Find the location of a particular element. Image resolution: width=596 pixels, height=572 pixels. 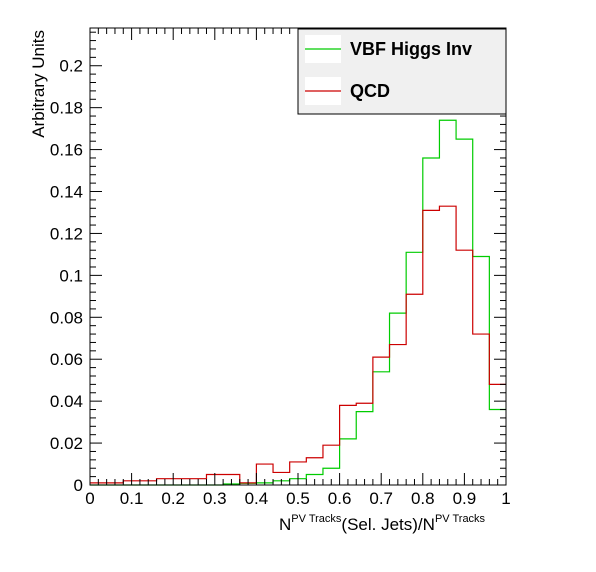

y-tick-label: 0.18 is located at coordinates (66, 108).